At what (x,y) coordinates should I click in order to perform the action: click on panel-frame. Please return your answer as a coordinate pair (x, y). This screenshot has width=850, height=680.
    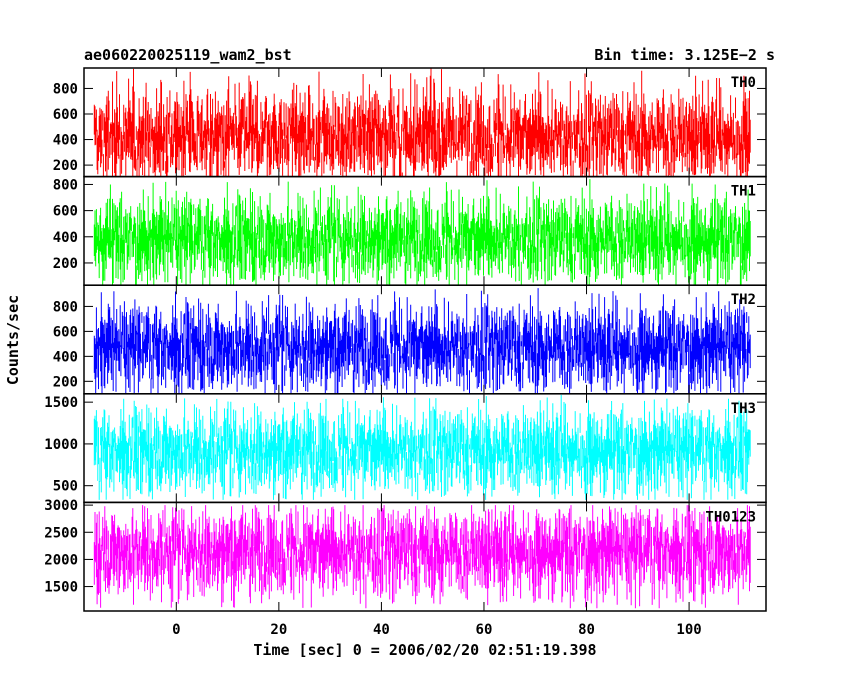
    Looking at the image, I should click on (425, 556).